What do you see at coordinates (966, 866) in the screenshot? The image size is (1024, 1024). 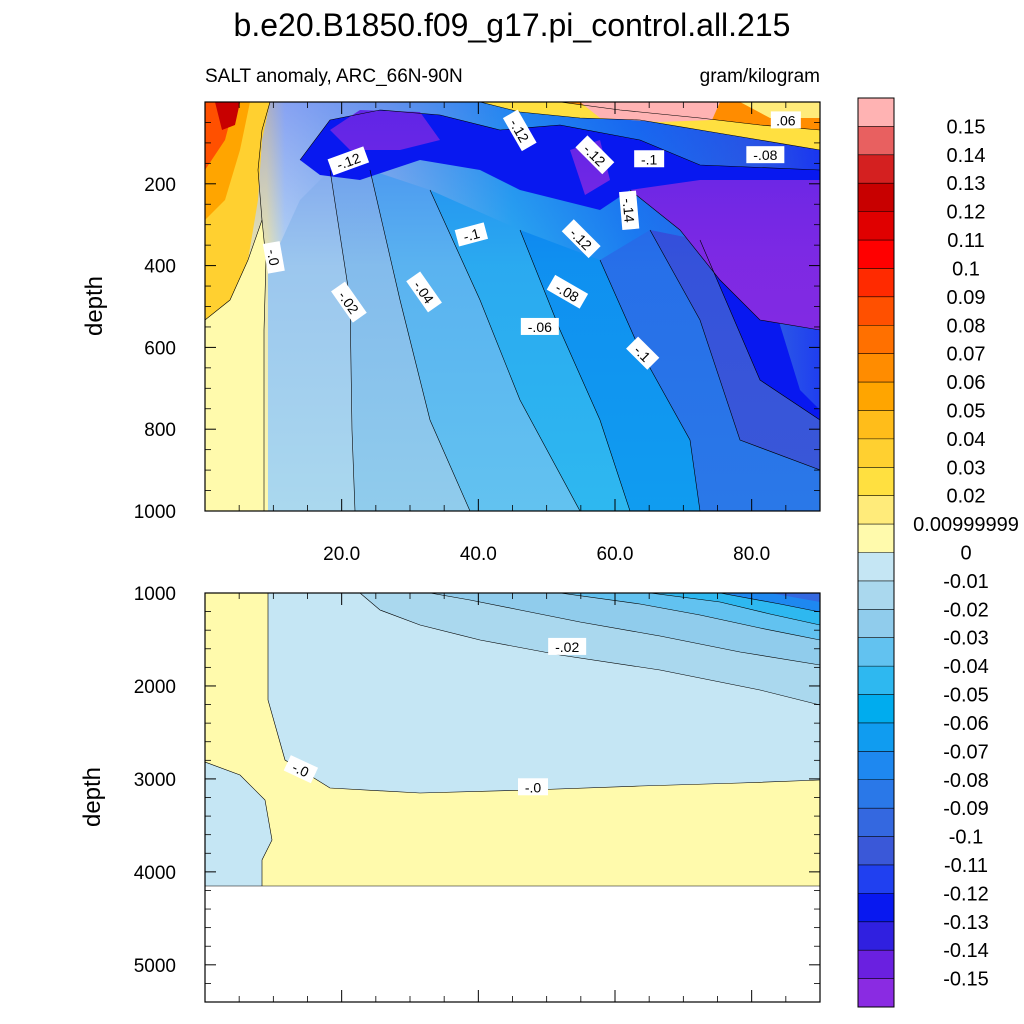 I see `colorbar-label: -0.11` at bounding box center [966, 866].